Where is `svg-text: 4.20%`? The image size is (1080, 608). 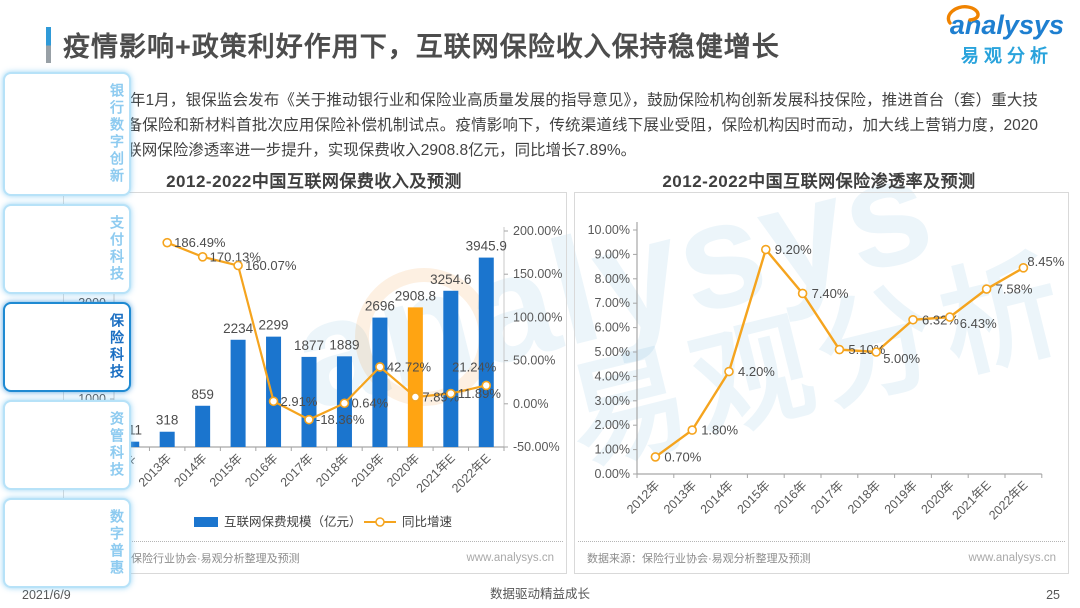 svg-text: 4.20% is located at coordinates (756, 371).